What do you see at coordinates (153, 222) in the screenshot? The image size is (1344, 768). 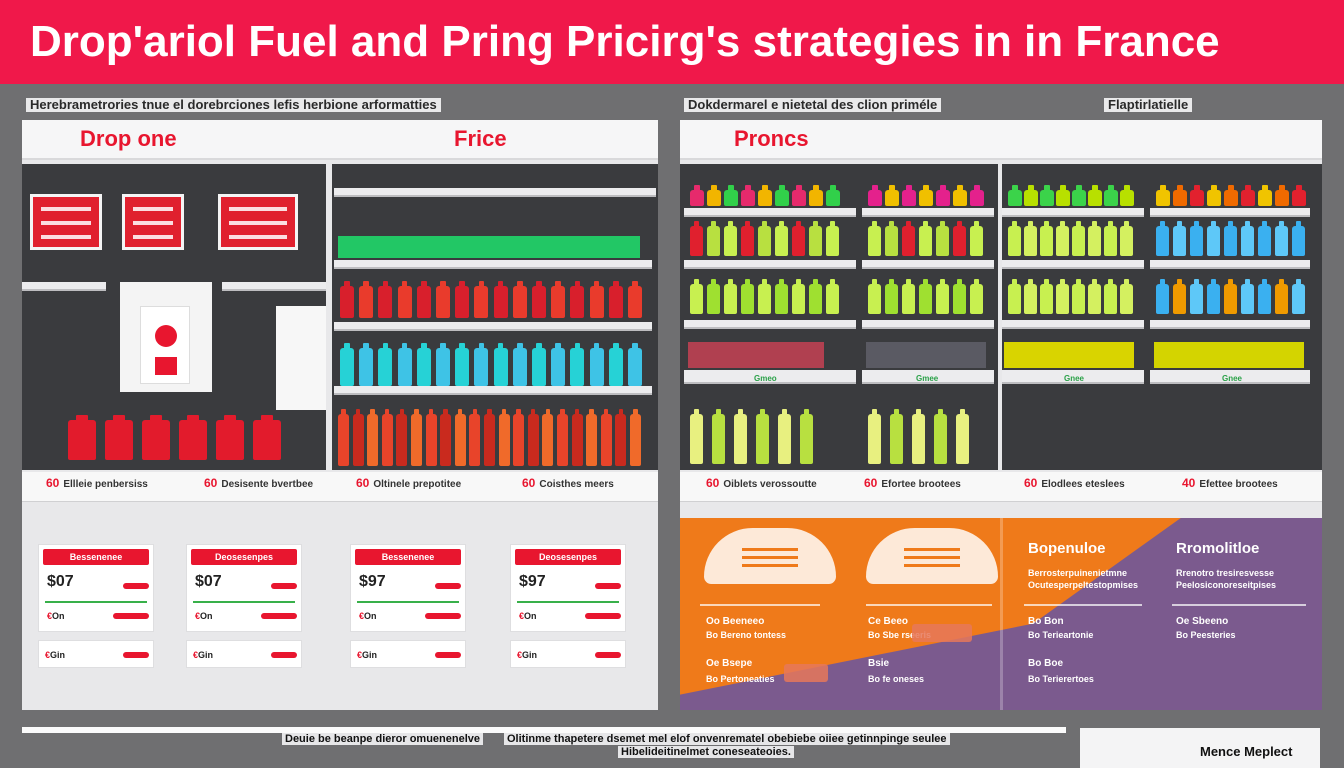 I see `product-crate` at bounding box center [153, 222].